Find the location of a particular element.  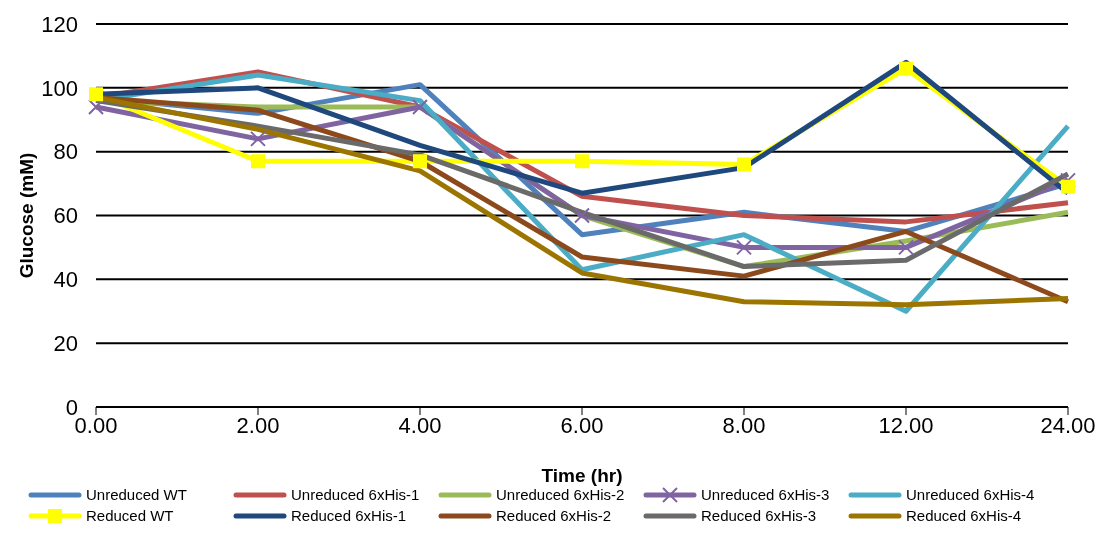

y-tick-label: 100 is located at coordinates (59, 88).